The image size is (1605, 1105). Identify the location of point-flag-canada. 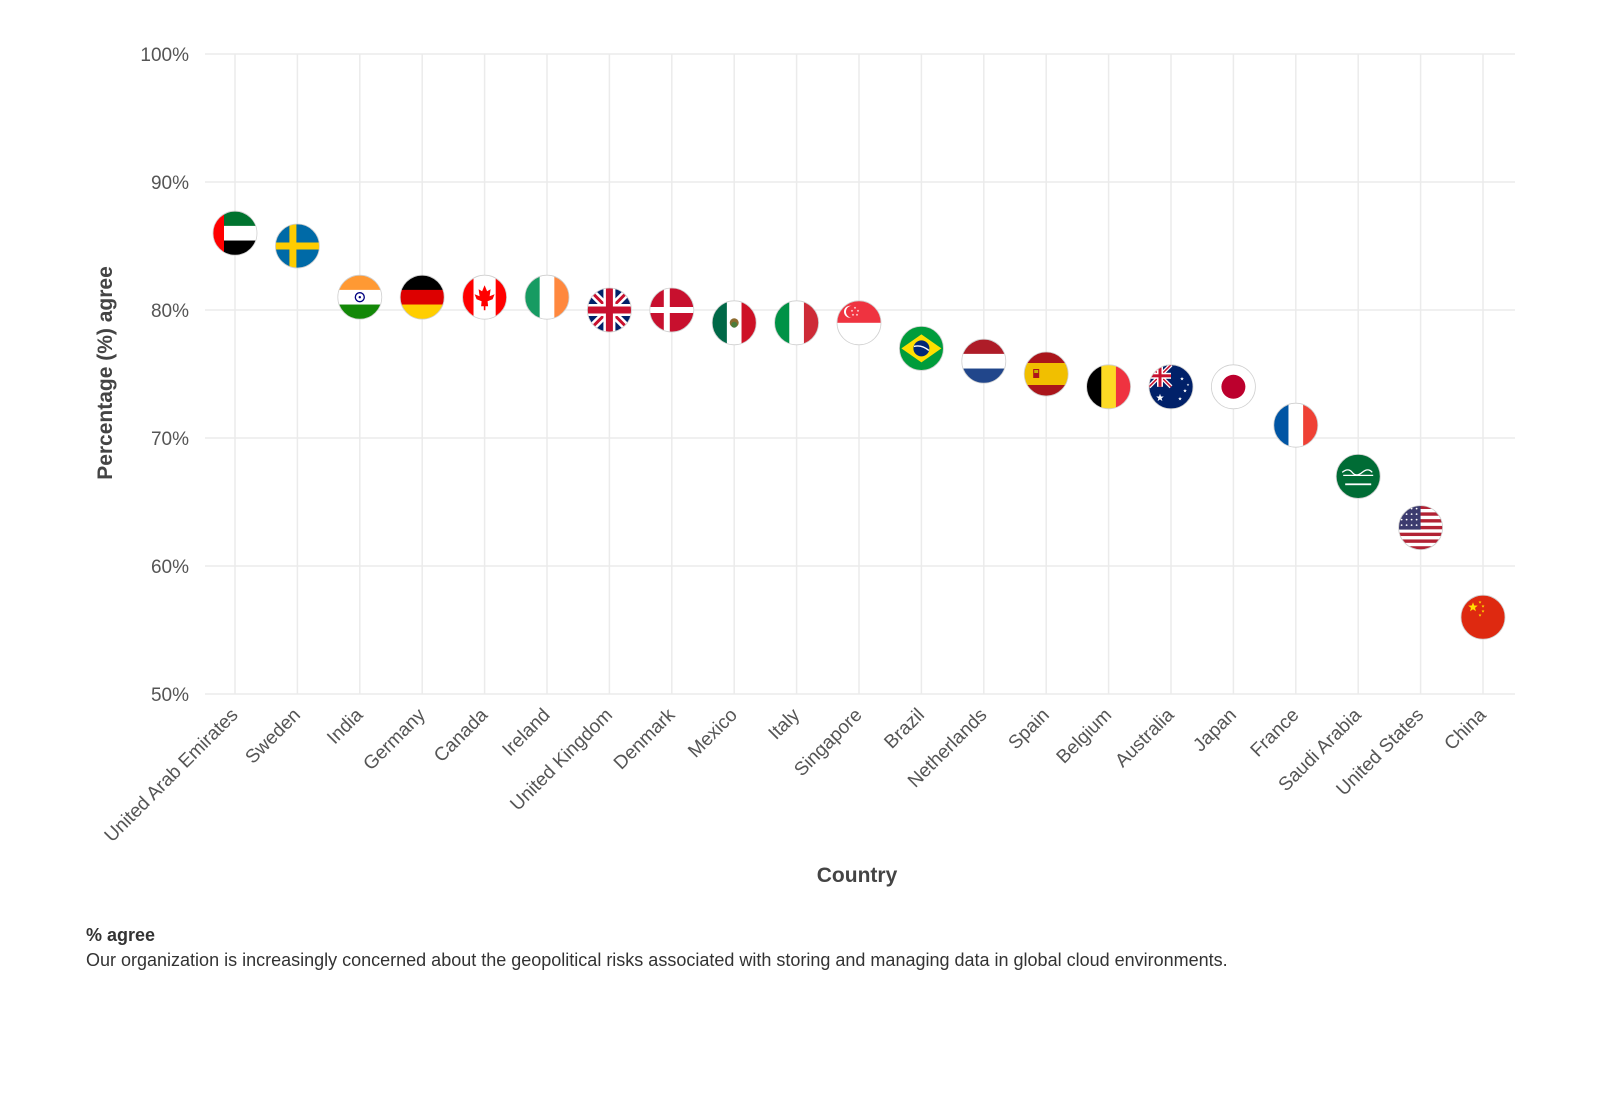
(485, 297).